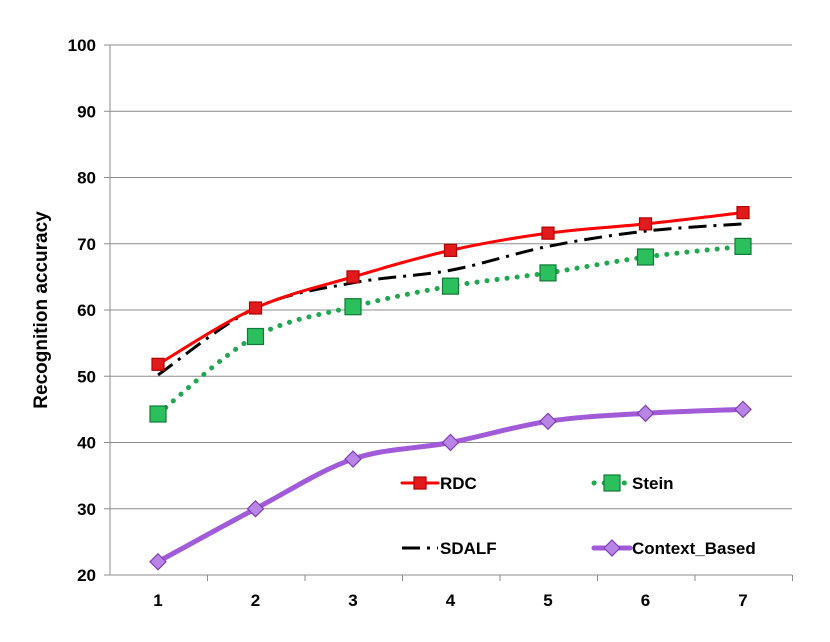  I want to click on legend-item-stein: Stein, so click(632, 483).